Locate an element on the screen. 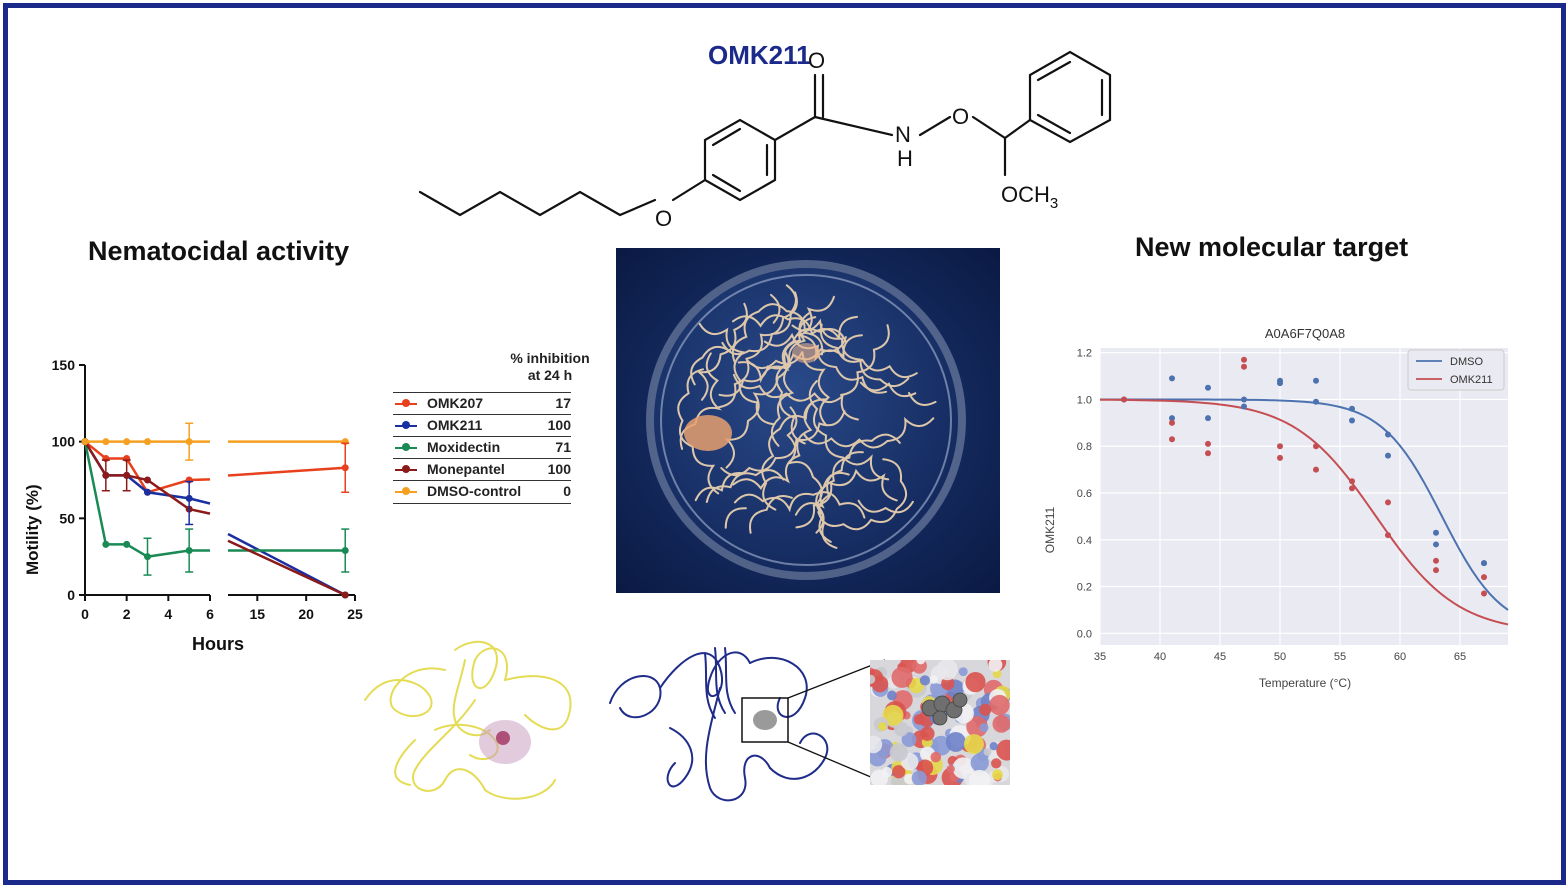 This screenshot has height=886, width=1567. legend-marker-moxidectin is located at coordinates (406, 447).